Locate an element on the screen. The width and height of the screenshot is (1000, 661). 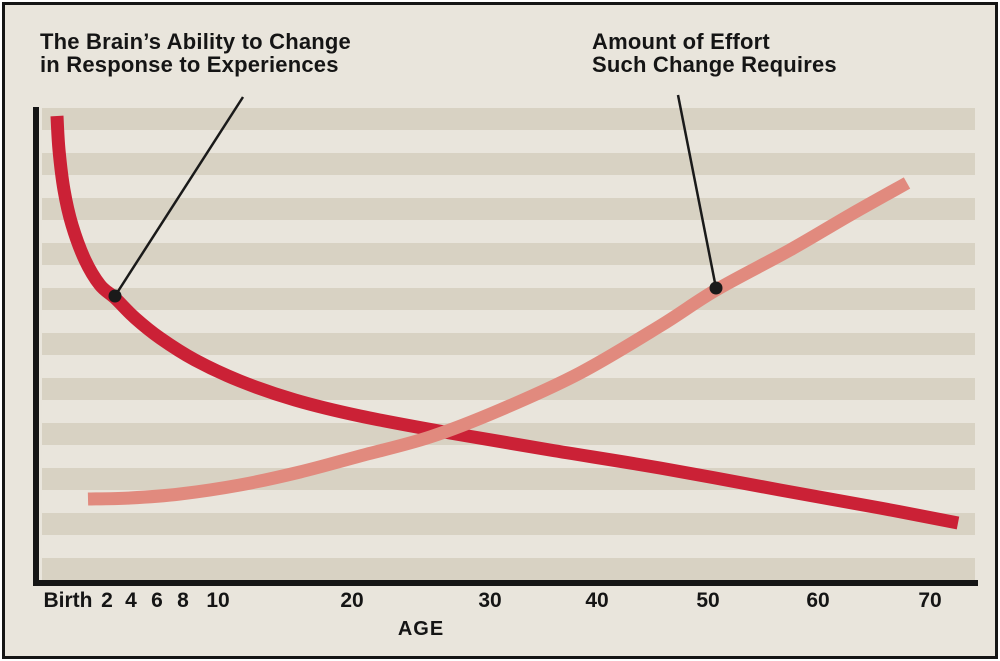
effort-curve-label-line2: Such Change Requires is located at coordinates (714, 64).